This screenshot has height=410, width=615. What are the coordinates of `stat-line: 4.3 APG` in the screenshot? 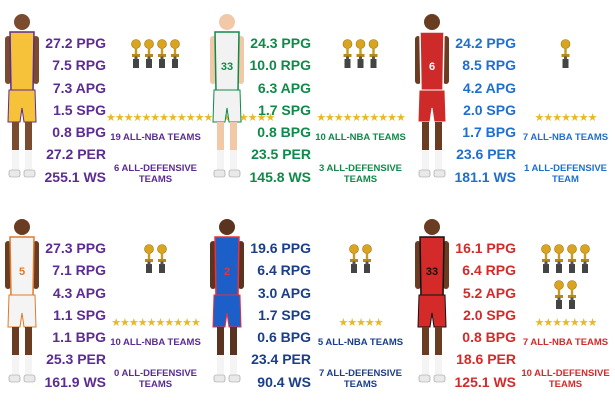 It's located at (79, 292).